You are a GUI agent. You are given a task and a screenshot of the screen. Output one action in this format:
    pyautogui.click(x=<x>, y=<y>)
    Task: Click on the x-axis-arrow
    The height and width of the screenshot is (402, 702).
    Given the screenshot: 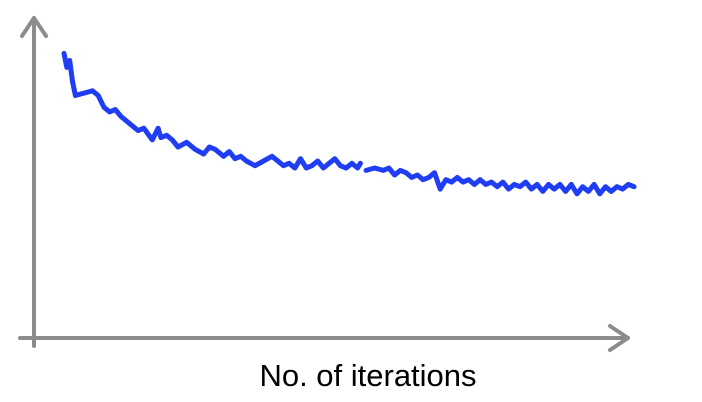 What is the action you would take?
    pyautogui.click(x=619, y=338)
    